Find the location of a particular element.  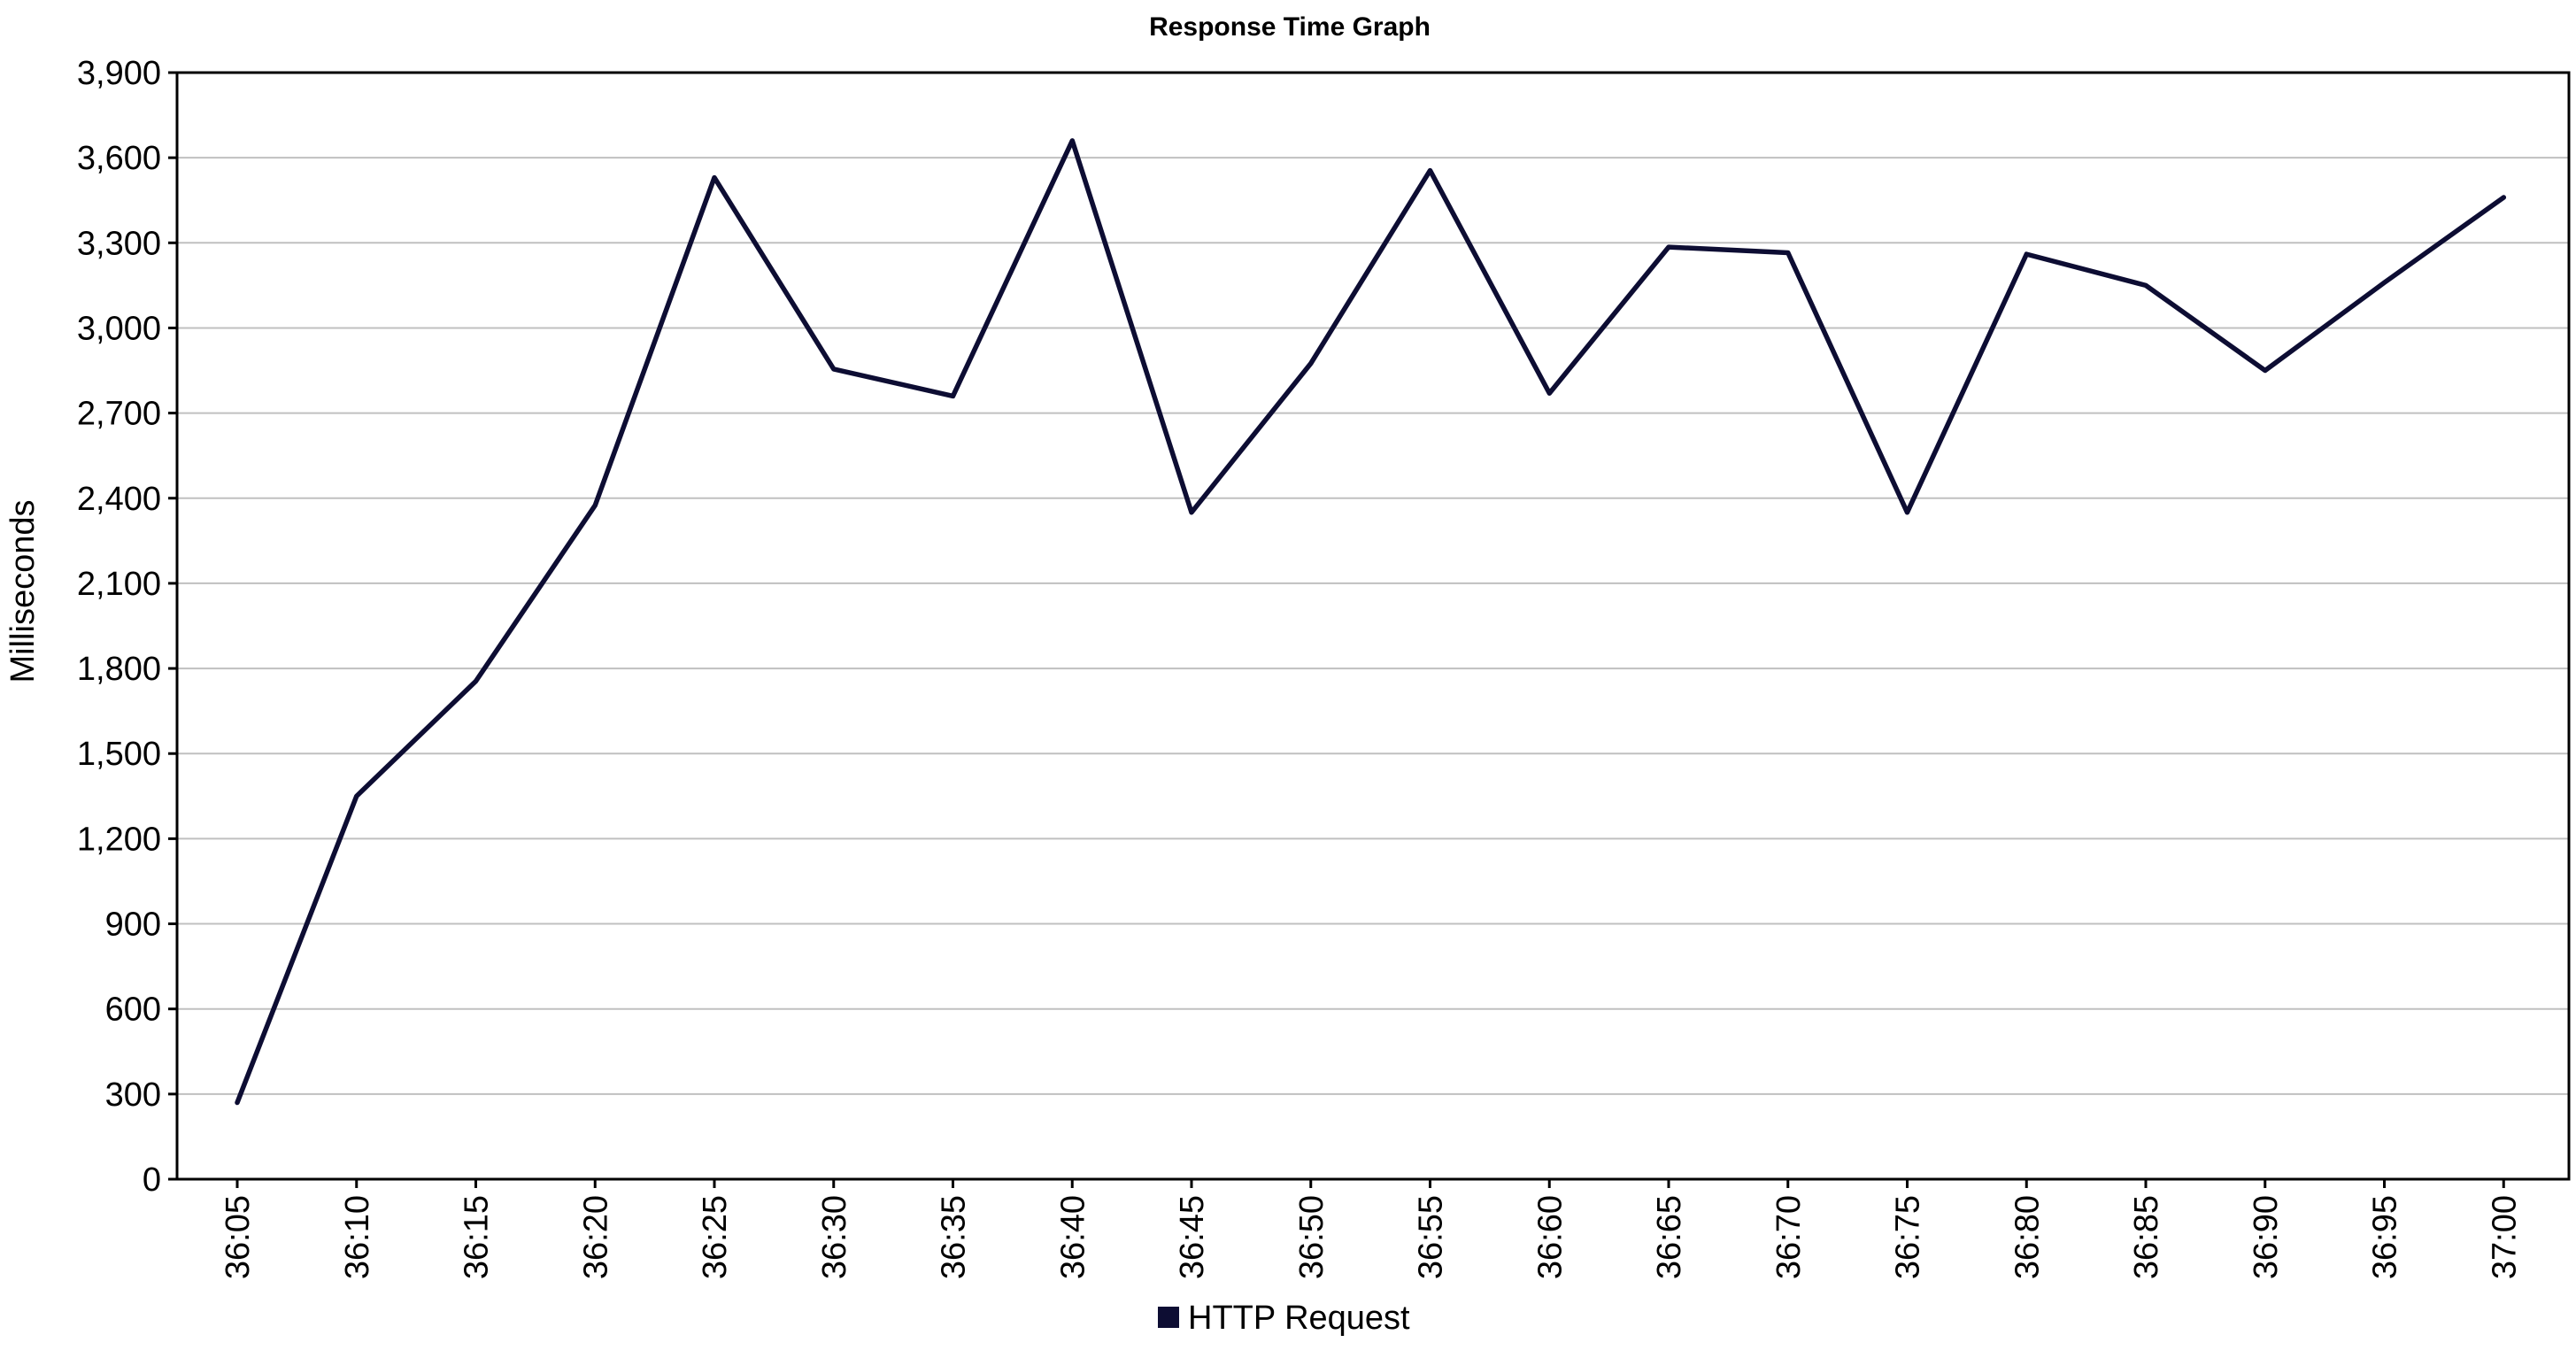

x-tick-label: 36:25 is located at coordinates (715, 1237).